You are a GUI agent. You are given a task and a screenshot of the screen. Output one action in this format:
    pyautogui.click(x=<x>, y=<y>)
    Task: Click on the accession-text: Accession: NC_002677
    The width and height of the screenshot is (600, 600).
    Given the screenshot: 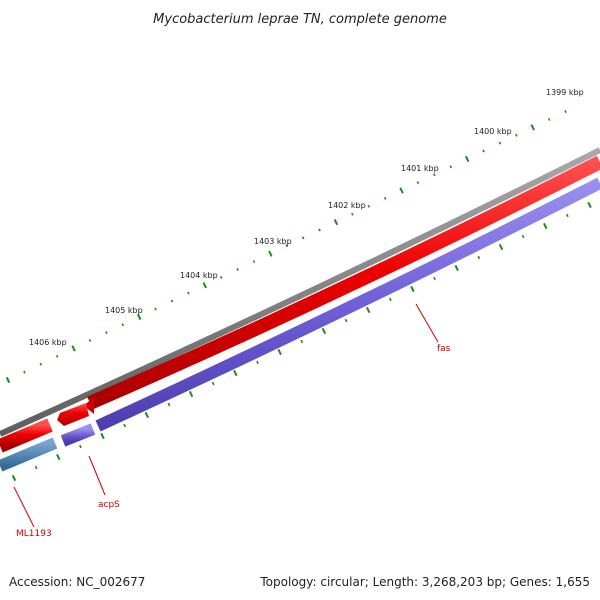 What is the action you would take?
    pyautogui.click(x=77, y=582)
    